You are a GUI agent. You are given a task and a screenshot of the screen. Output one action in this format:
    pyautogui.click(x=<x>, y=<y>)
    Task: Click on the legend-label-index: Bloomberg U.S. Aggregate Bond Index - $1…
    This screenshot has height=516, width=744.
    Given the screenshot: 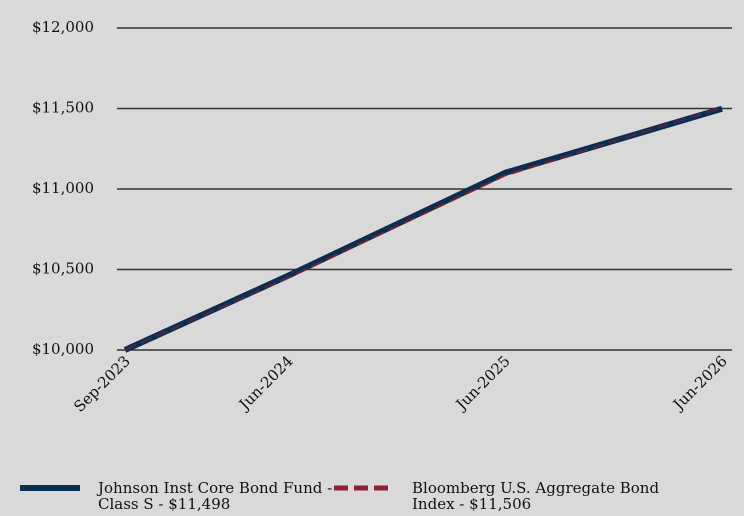 What is the action you would take?
    pyautogui.click(x=535, y=496)
    